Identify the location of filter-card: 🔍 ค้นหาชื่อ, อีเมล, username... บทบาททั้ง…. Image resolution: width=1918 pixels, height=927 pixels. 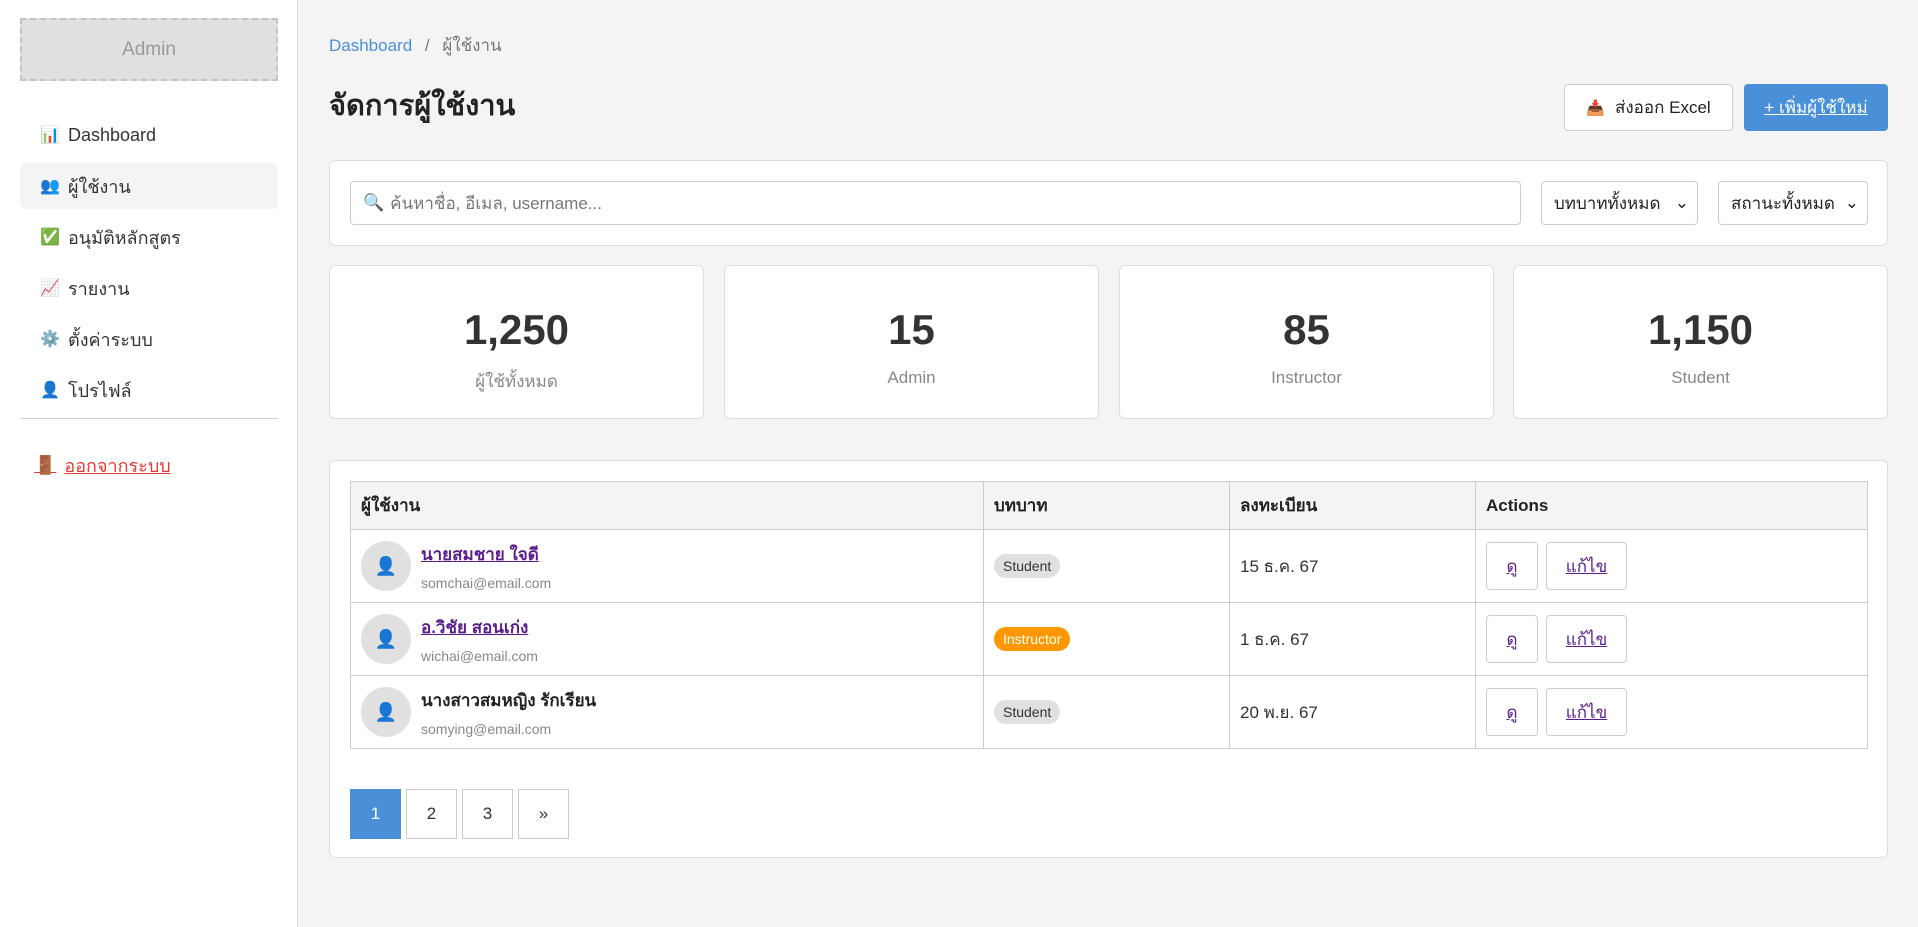
(1108, 203).